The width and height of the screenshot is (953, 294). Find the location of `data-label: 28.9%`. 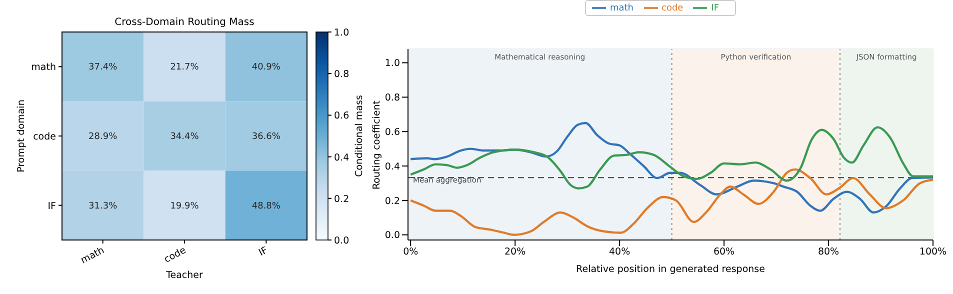

data-label: 28.9% is located at coordinates (103, 137).